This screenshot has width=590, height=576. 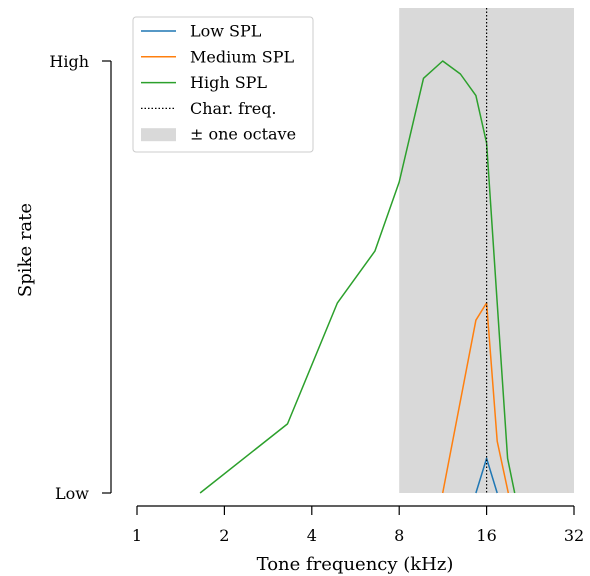 I want to click on legend-swatch-one-octave, so click(x=158, y=135).